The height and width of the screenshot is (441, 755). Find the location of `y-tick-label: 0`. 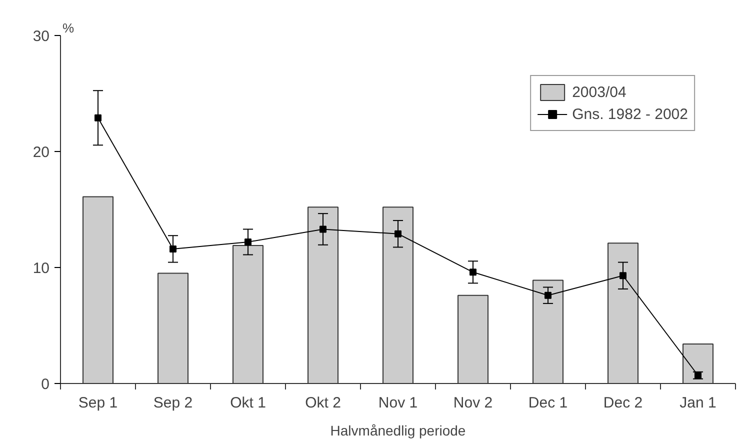

y-tick-label: 0 is located at coordinates (45, 384).